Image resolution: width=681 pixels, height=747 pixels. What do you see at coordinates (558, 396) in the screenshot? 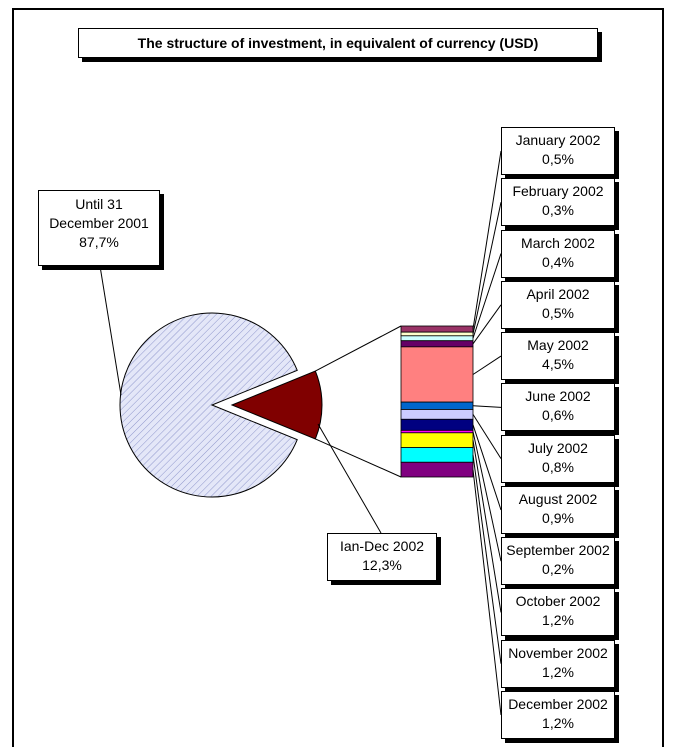
I see `label-name: June 2002` at bounding box center [558, 396].